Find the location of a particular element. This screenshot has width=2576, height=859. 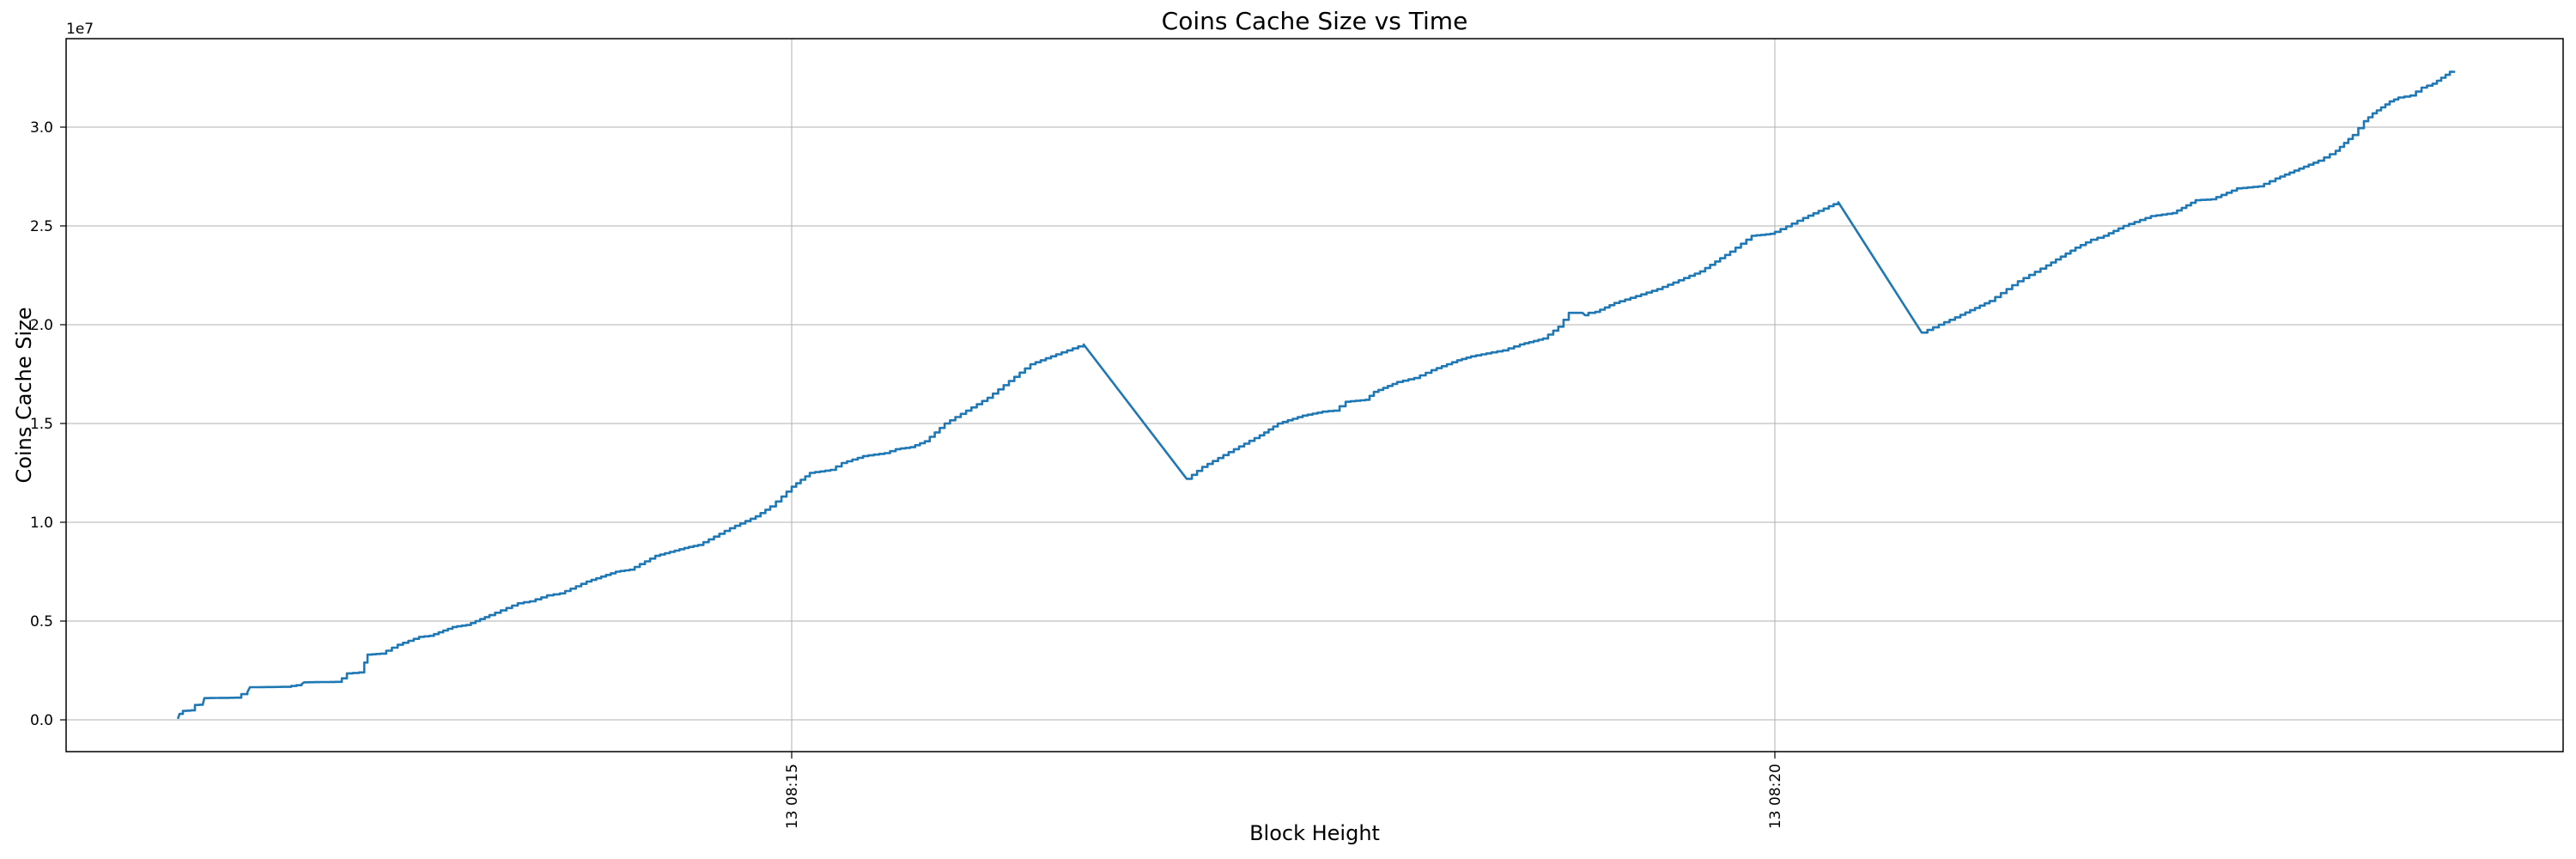

y-tick-label: 0.0 is located at coordinates (41, 720).